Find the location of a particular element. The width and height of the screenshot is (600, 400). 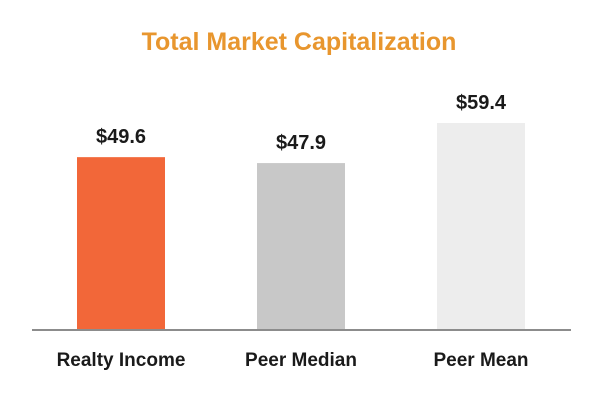

value-label-peer-median: $47.9 is located at coordinates (301, 143).